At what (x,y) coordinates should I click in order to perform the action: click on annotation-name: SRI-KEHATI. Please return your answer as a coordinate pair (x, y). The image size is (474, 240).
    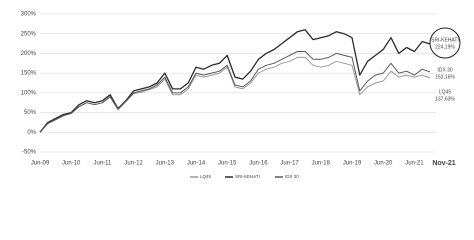
    Looking at the image, I should click on (445, 40).